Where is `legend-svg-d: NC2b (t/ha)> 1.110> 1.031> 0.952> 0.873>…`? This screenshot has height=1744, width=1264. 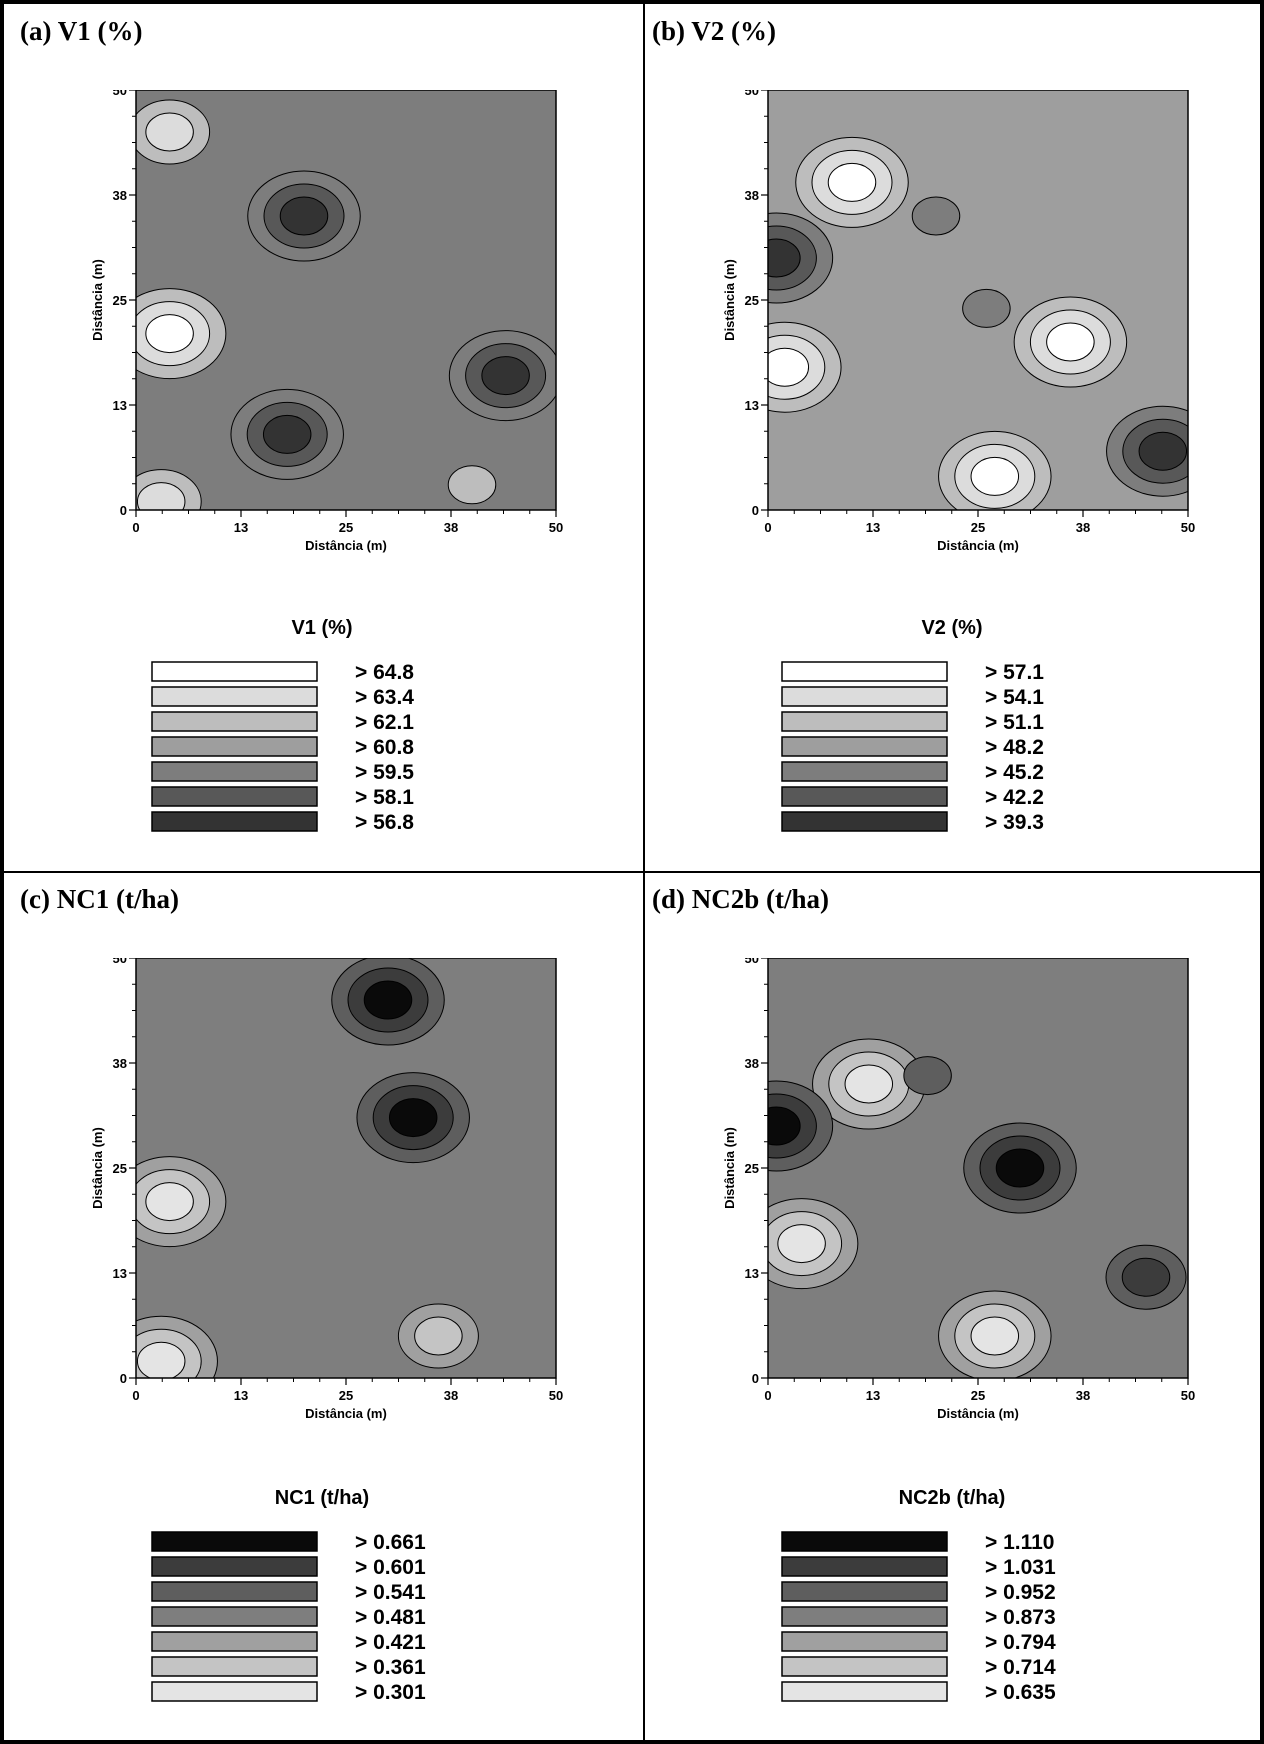 legend-svg-d: NC2b (t/ha)> 1.110> 1.031> 0.952> 0.873>… is located at coordinates (918, 1595).